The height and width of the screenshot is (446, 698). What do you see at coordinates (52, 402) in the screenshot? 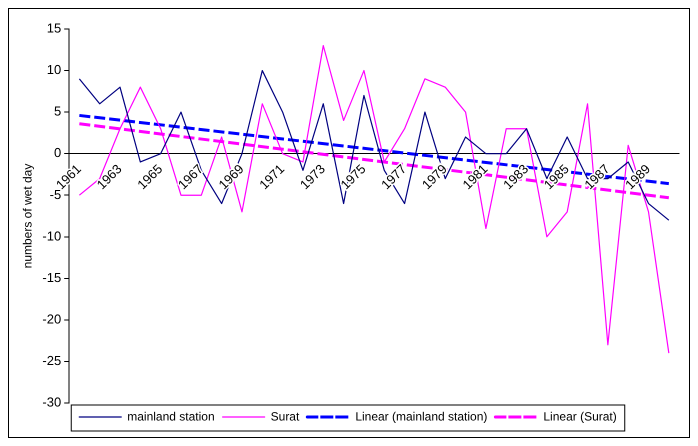
I see `y-tick-label: -30` at bounding box center [52, 402].